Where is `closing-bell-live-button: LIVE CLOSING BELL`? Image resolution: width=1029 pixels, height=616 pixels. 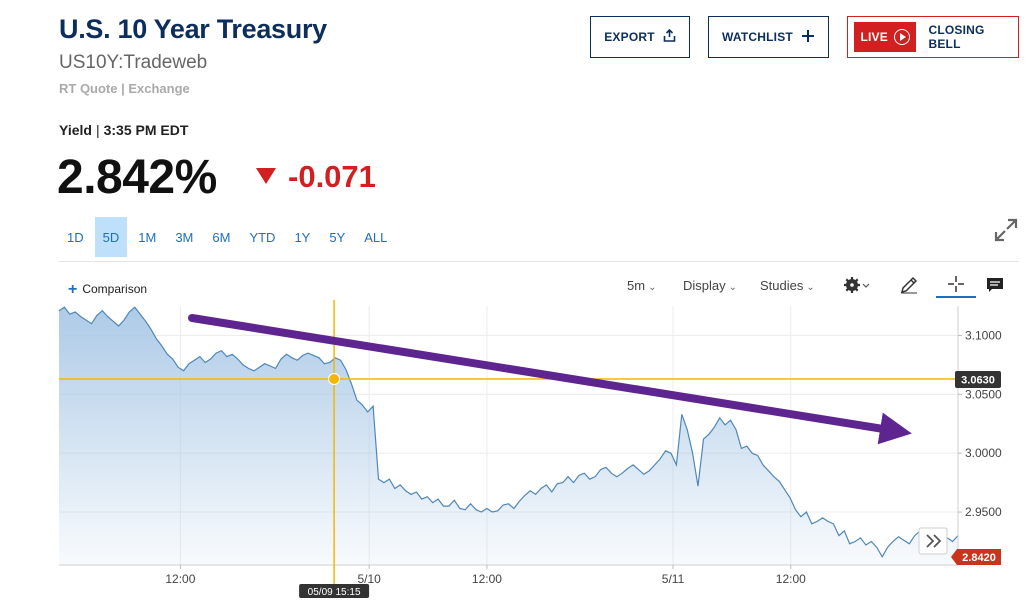
closing-bell-live-button: LIVE CLOSING BELL is located at coordinates (933, 37).